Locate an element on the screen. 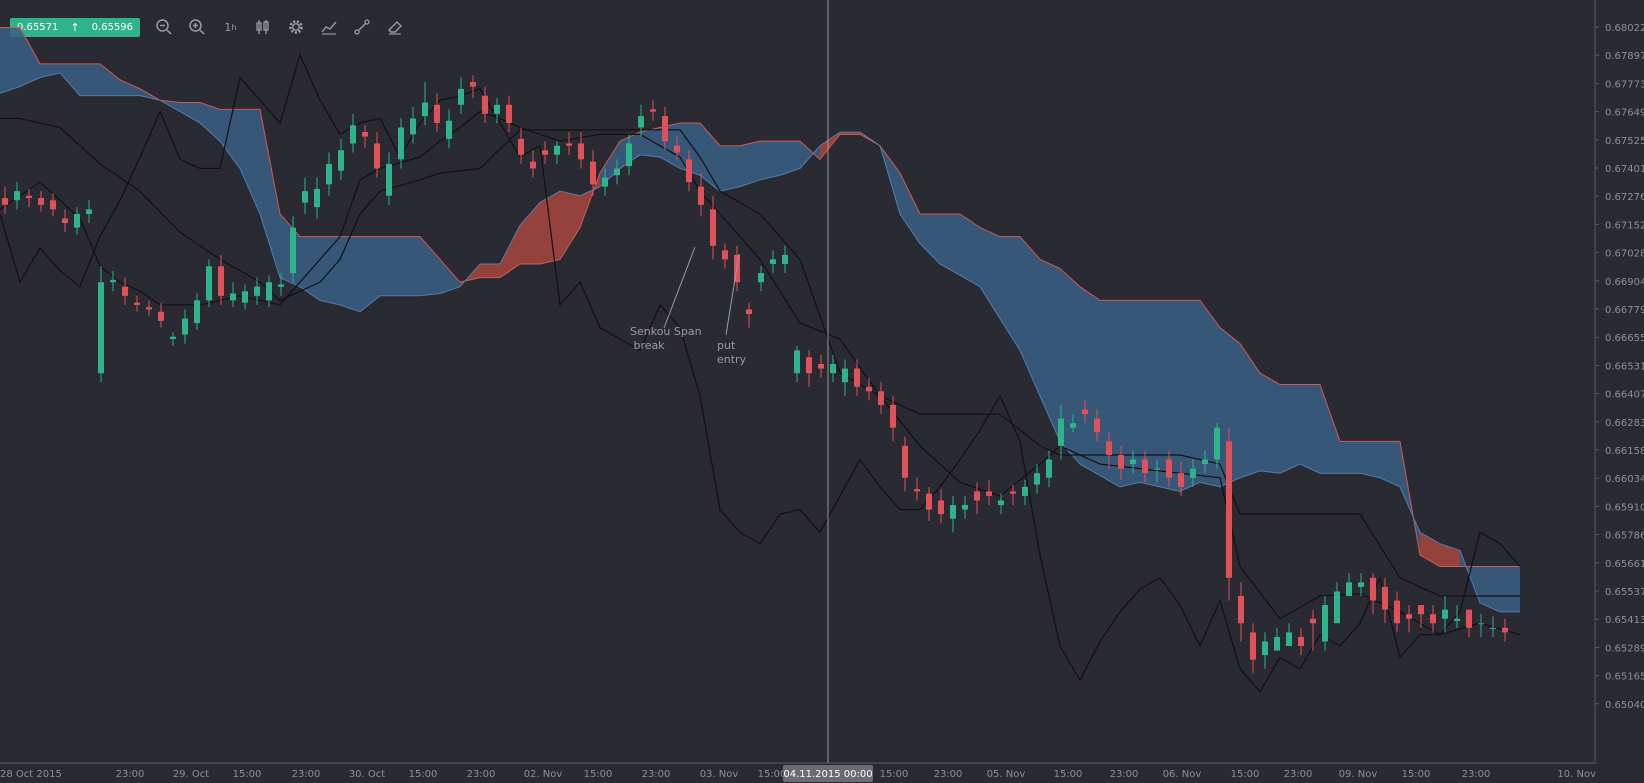 This screenshot has height=783, width=1644. y-tick-label: 0.67152 is located at coordinates (1624, 225).